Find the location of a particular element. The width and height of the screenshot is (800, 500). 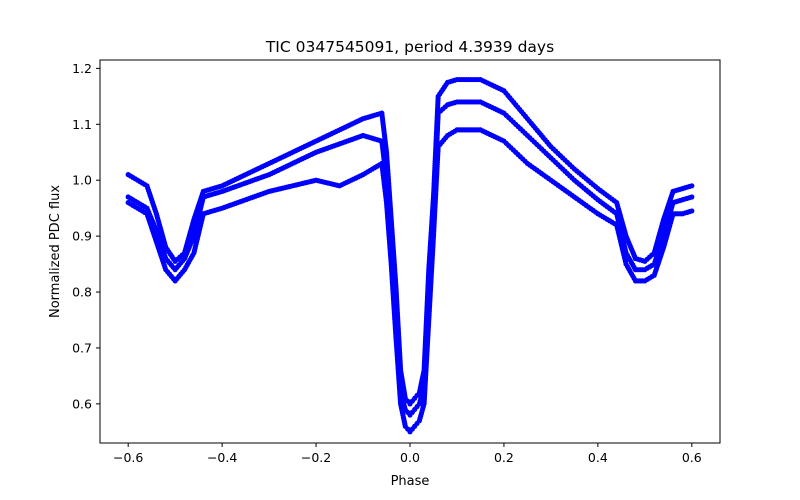

y-axis: 0.6 0.7 0.8 0.9 1.0 1.1 1.2 is located at coordinates (86, 236).